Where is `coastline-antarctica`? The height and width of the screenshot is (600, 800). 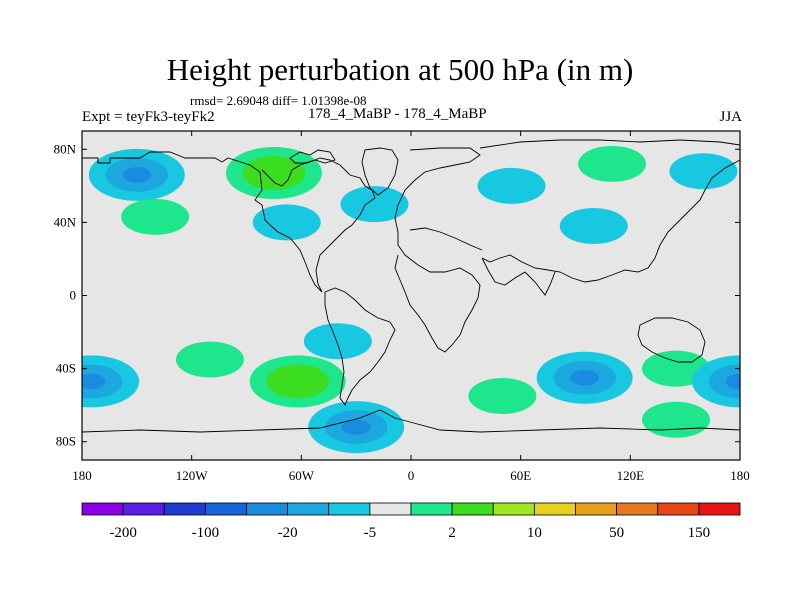
coastline-antarctica is located at coordinates (411, 421).